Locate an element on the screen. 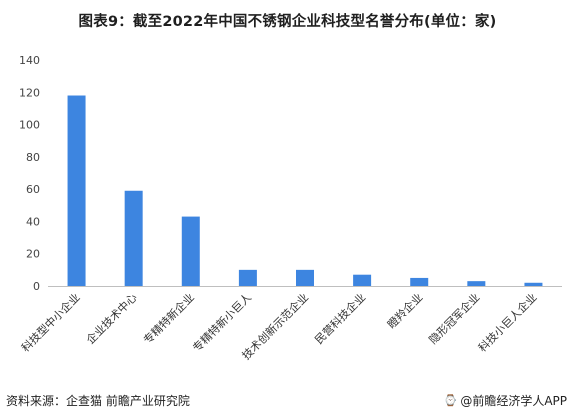 Image resolution: width=575 pixels, height=418 pixels. x-tick-label: 隐形冠军企业 is located at coordinates (454, 318).